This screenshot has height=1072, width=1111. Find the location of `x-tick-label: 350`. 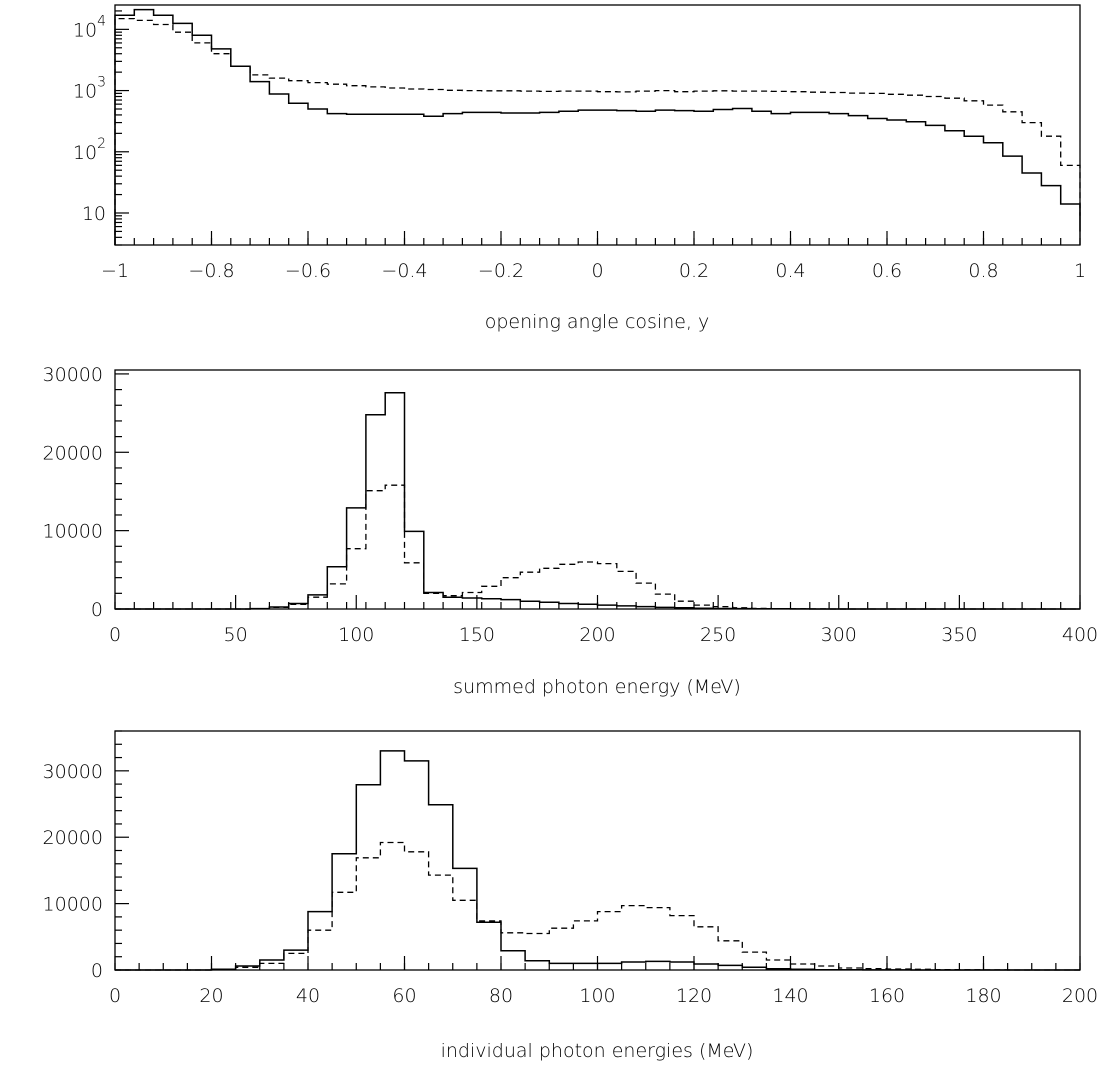

x-tick-label: 350 is located at coordinates (959, 635).